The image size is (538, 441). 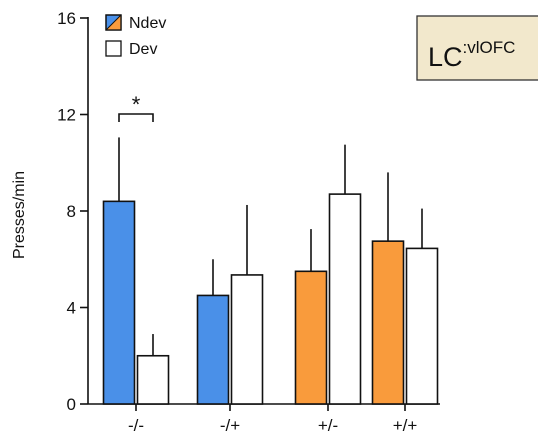 I want to click on inset-label-main: LC, so click(x=445, y=57).